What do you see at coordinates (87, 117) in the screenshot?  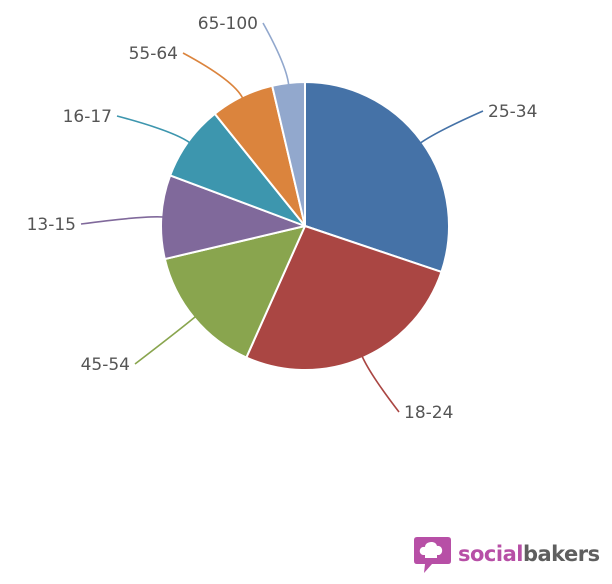 I see `slice-label-16-17: 16-17` at bounding box center [87, 117].